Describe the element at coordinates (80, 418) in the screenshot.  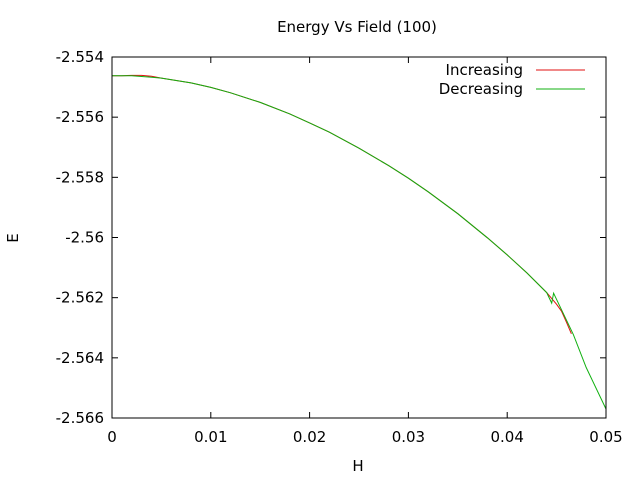
I see `y-tick-label: -2.566` at that location.